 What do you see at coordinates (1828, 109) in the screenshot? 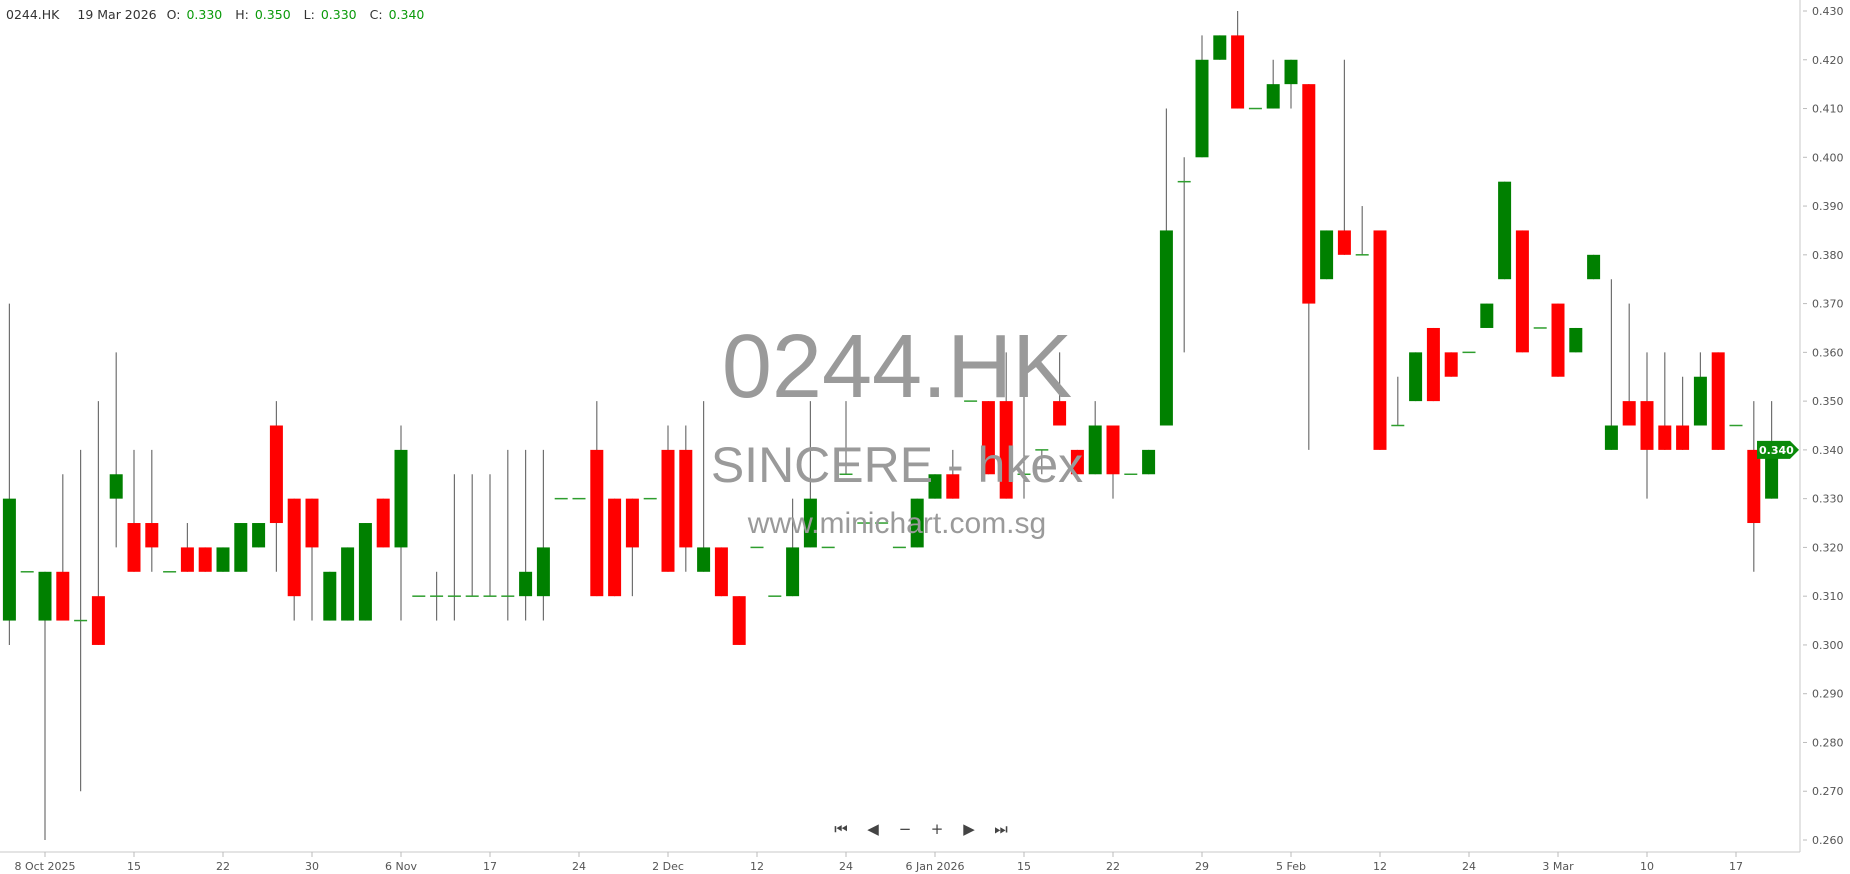
I see `price-tick-label: 0.410` at bounding box center [1828, 109].